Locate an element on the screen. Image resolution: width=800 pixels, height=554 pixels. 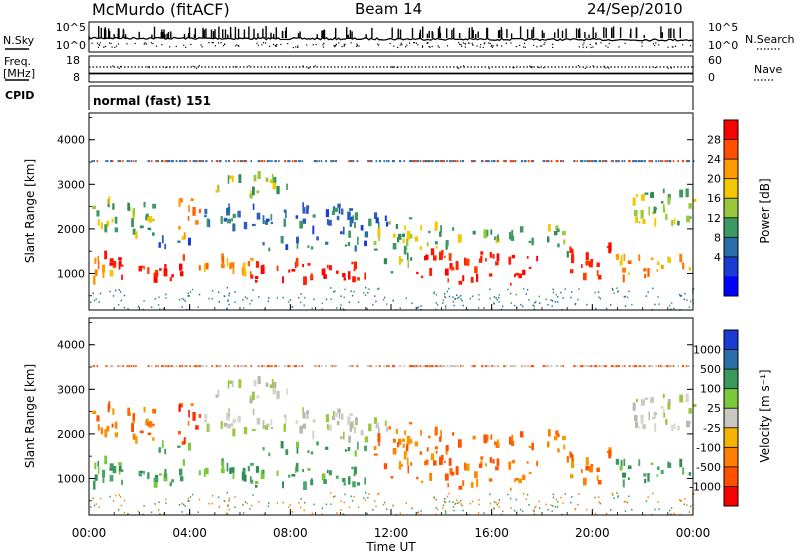
freq-panel-frame is located at coordinates (391, 69).